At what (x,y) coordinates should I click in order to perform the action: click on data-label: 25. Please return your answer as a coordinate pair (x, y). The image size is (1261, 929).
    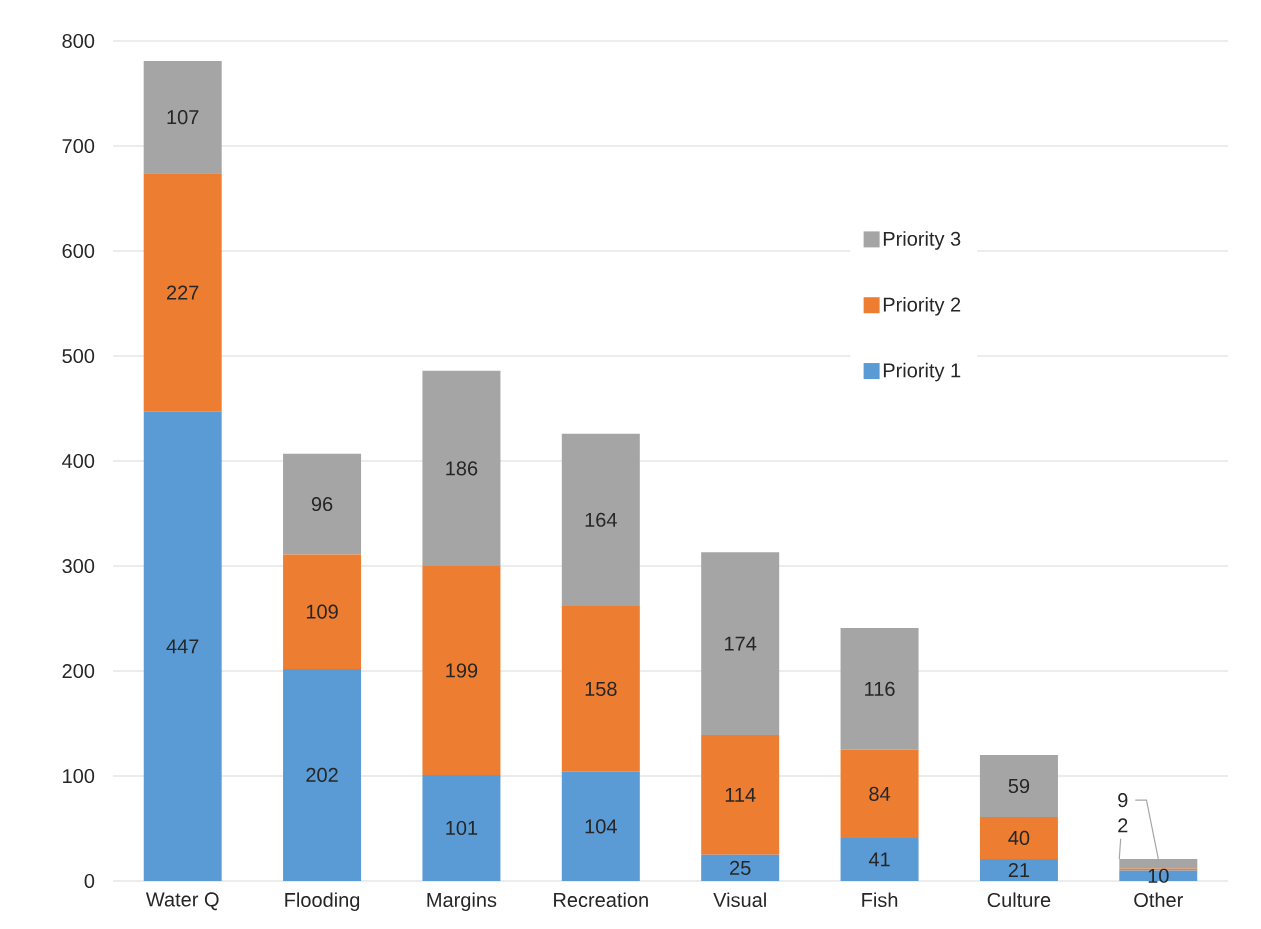
    Looking at the image, I should click on (740, 867).